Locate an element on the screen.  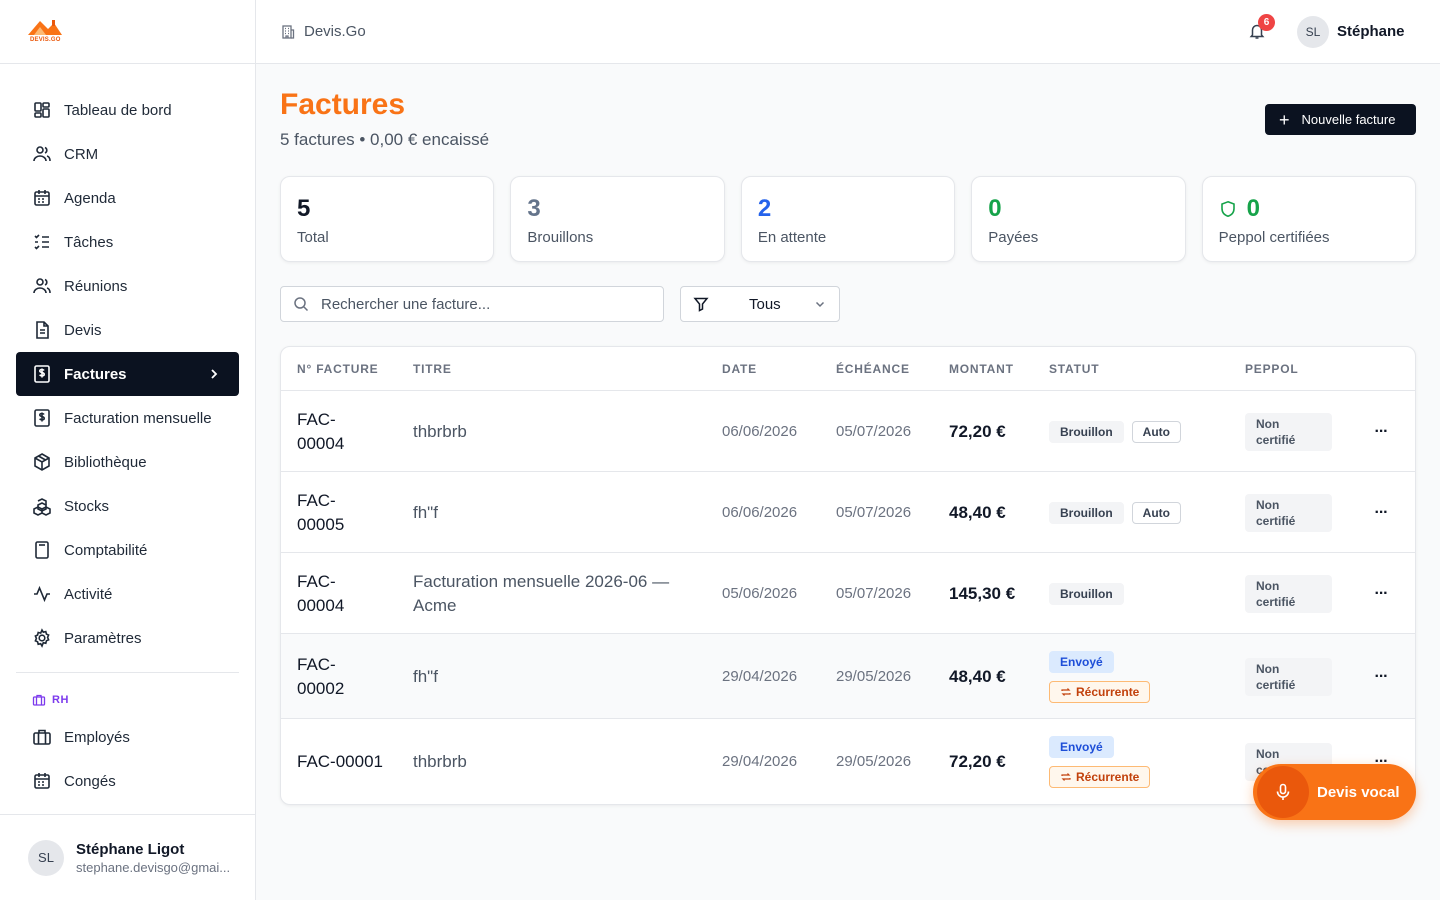
header-status: STATUT is located at coordinates (1074, 369).